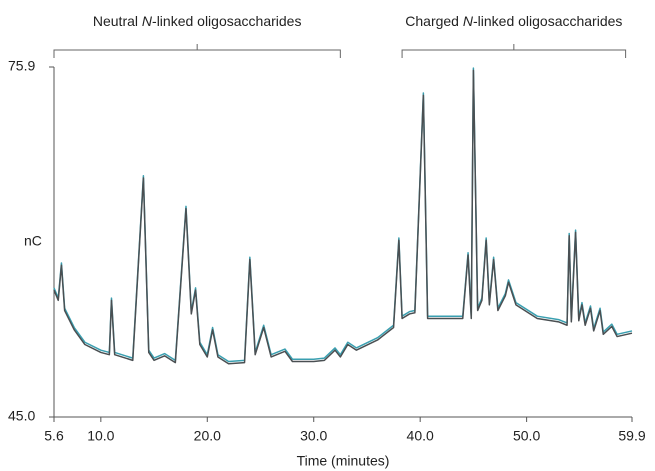 This screenshot has width=655, height=471. Describe the element at coordinates (21, 66) in the screenshot. I see `y-tick-label: 75.9` at that location.